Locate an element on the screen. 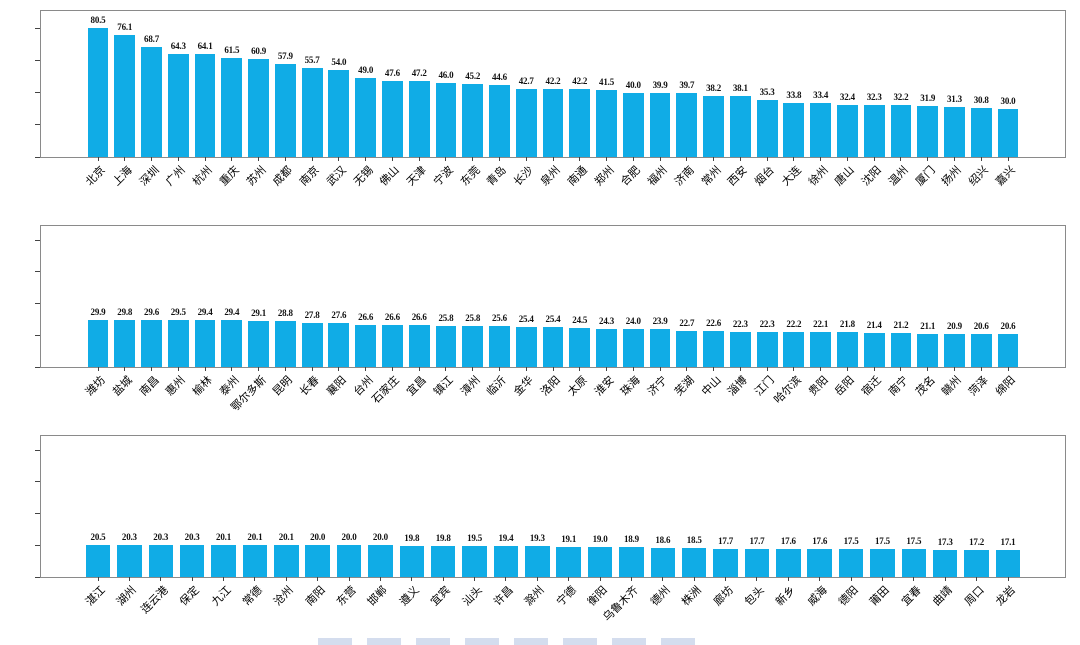 Image resolution: width=1080 pixels, height=645 pixels. x-tick-label: 唐山 is located at coordinates (845, 176).